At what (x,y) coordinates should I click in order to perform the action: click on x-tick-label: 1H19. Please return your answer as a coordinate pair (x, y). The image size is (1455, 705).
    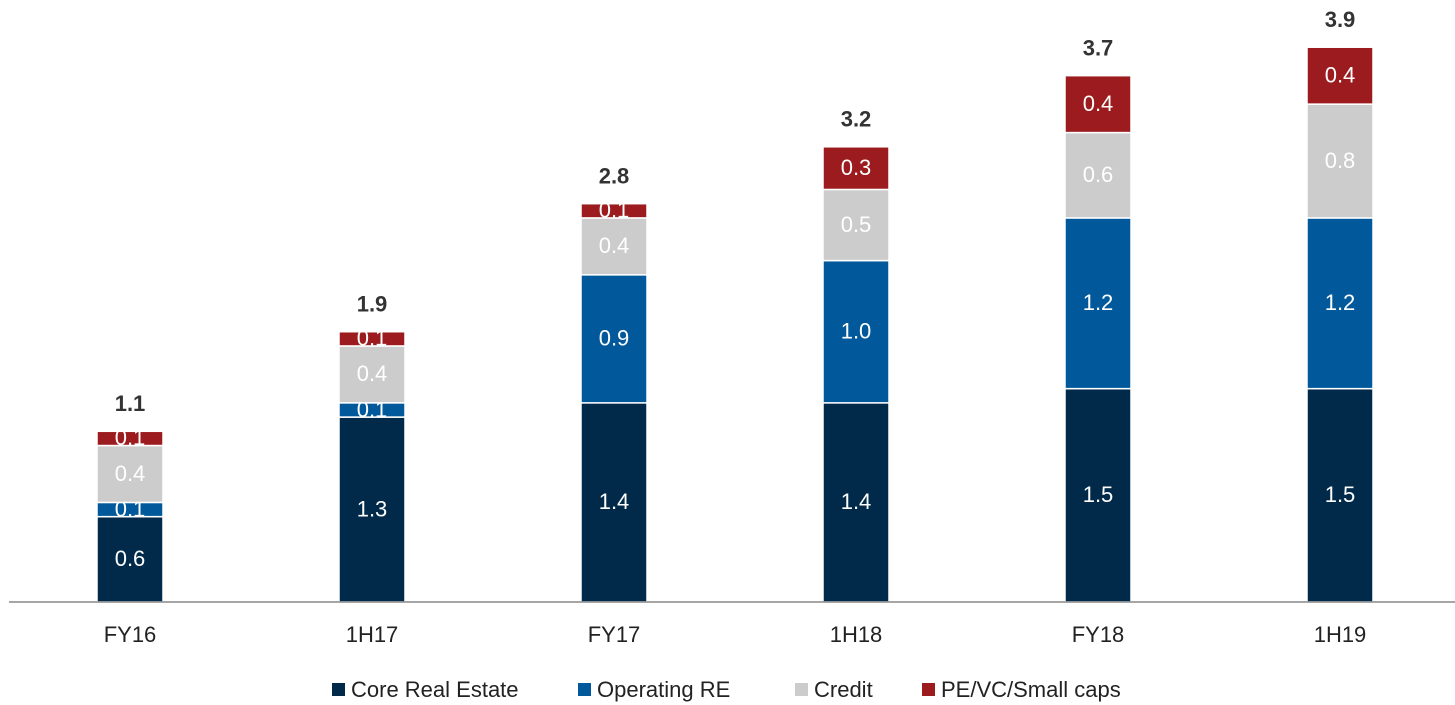
    Looking at the image, I should click on (1340, 634).